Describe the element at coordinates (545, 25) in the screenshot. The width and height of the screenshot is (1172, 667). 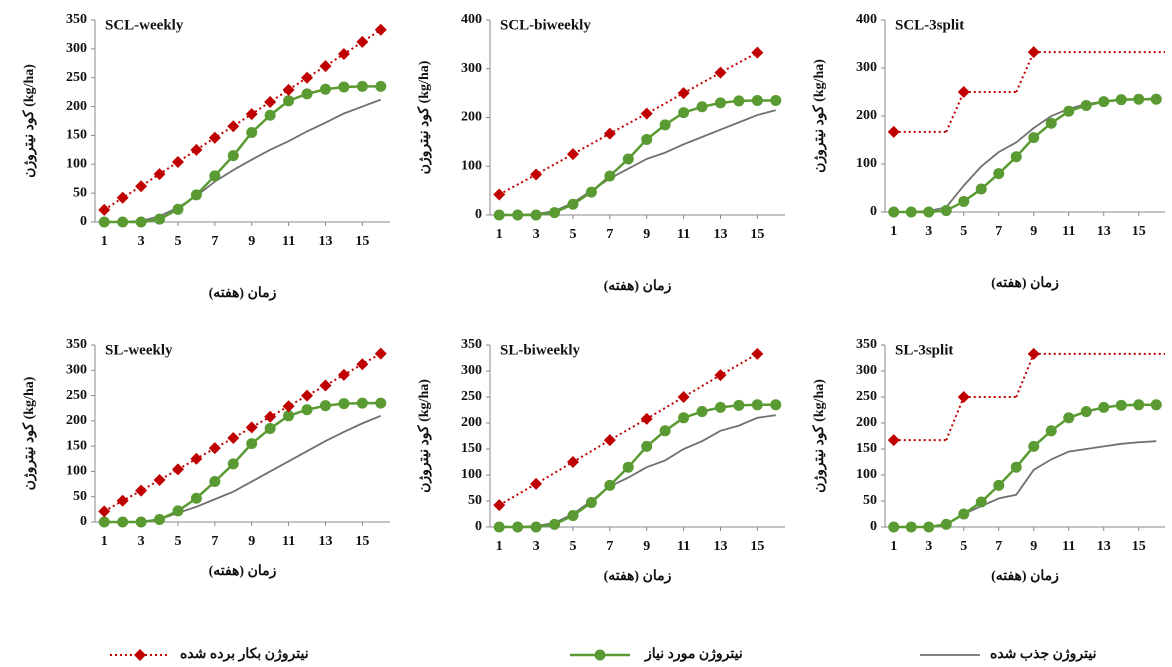
I see `chart-title: SCL-biweekly` at that location.